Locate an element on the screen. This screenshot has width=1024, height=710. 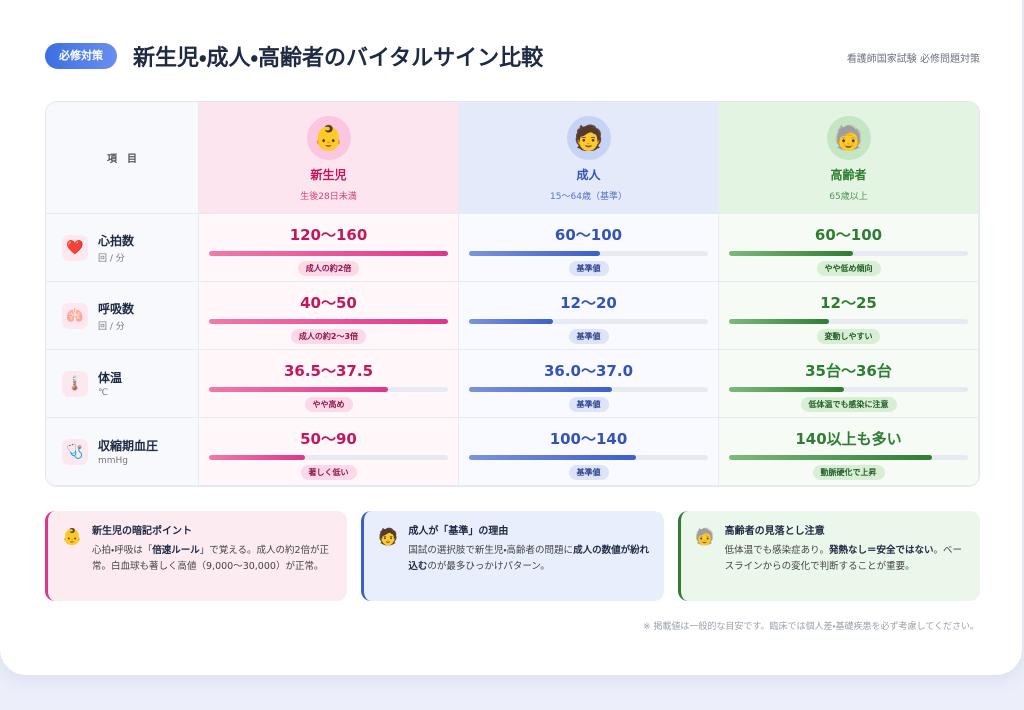
note-wrap: 成人の約2倍 is located at coordinates (328, 266).